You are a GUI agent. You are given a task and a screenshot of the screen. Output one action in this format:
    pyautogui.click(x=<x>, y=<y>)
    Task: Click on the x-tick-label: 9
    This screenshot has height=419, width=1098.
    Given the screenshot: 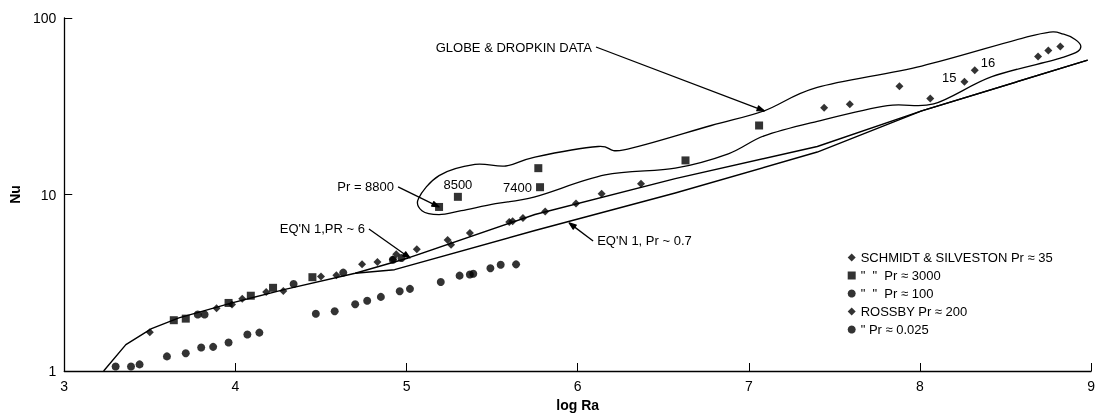 What is the action you would take?
    pyautogui.click(x=1091, y=386)
    